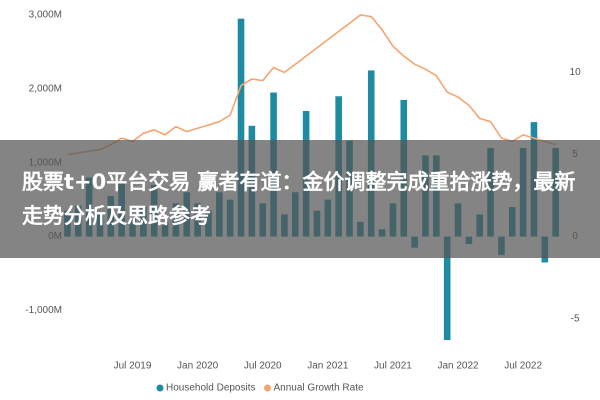 This screenshot has width=600, height=400. Describe the element at coordinates (198, 366) in the screenshot. I see `x-tick-label: Jan 2020` at that location.